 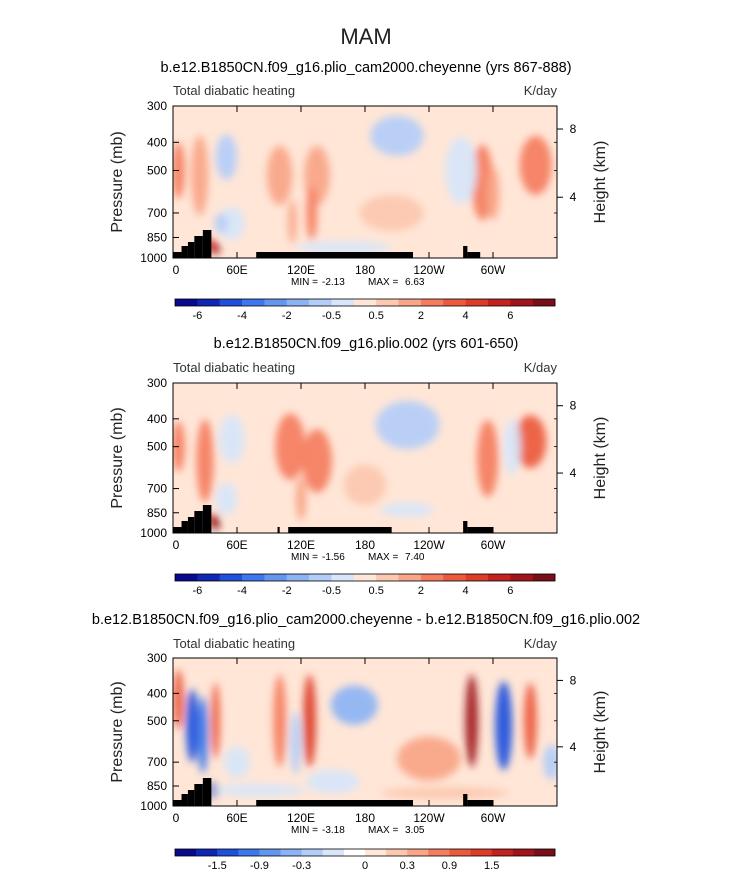 I want to click on min-value: -1.56, so click(x=333, y=557).